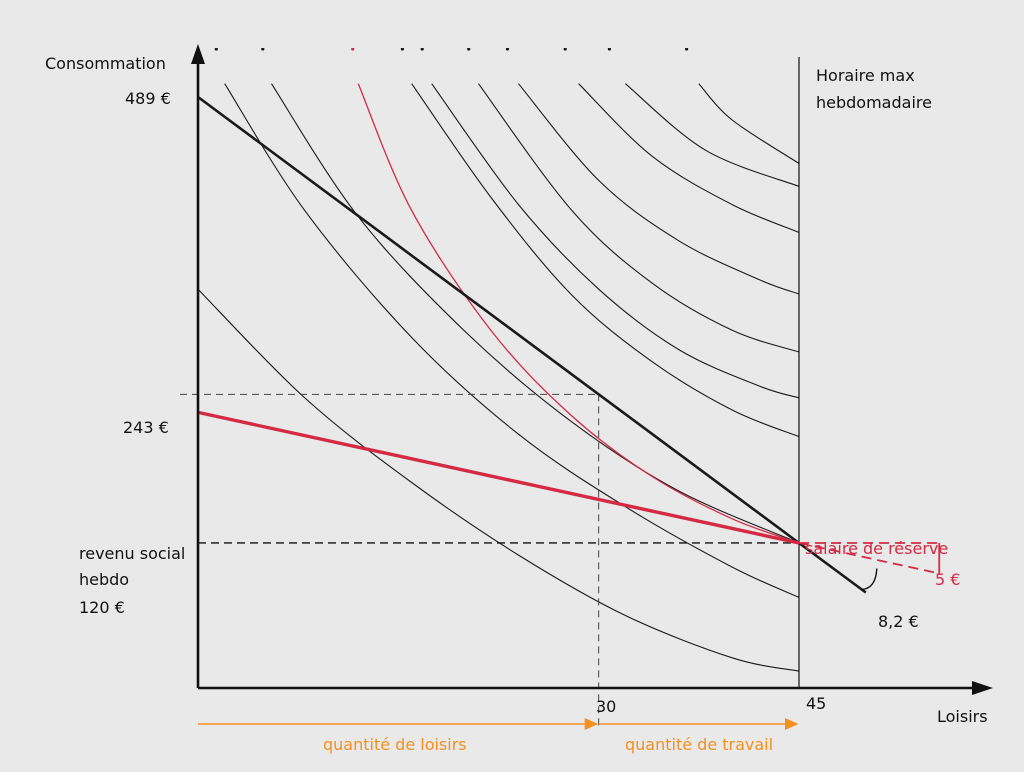 The height and width of the screenshot is (772, 1024). What do you see at coordinates (198, 54) in the screenshot?
I see `y-axis-arrow` at bounding box center [198, 54].